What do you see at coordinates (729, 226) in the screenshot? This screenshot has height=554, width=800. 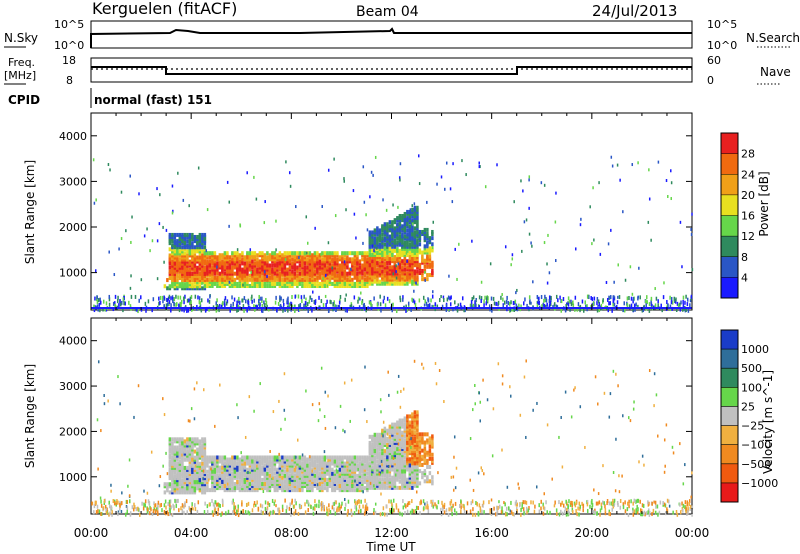 I see `power-colorbar-segment` at bounding box center [729, 226].